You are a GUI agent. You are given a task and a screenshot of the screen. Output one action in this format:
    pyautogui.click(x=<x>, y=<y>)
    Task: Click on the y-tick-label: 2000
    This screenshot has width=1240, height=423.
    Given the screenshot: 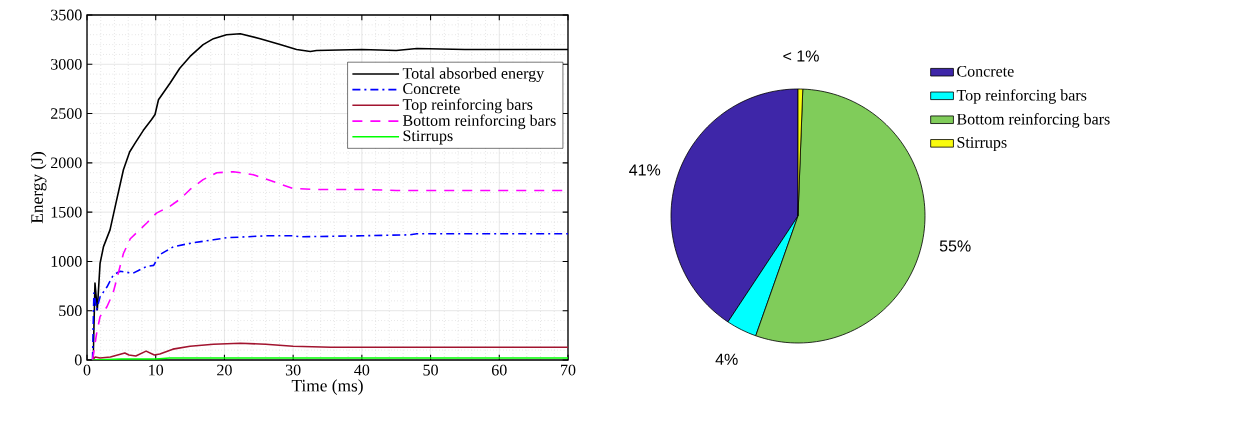 What is the action you would take?
    pyautogui.click(x=66, y=163)
    